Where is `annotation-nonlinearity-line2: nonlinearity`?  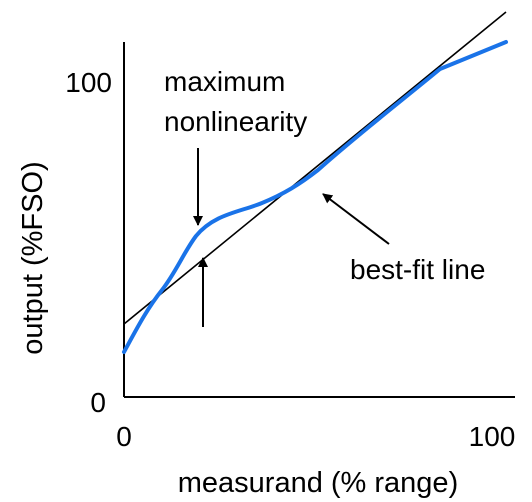
annotation-nonlinearity-line2: nonlinearity is located at coordinates (235, 121).